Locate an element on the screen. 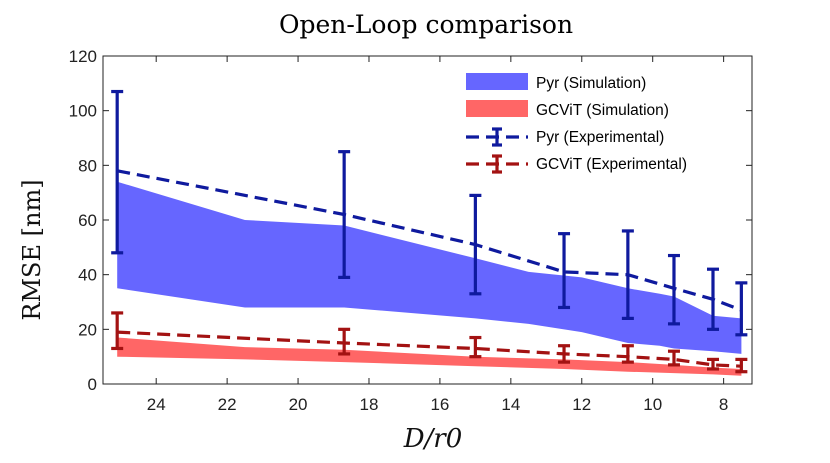  x-tick-label: 24 is located at coordinates (156, 404).